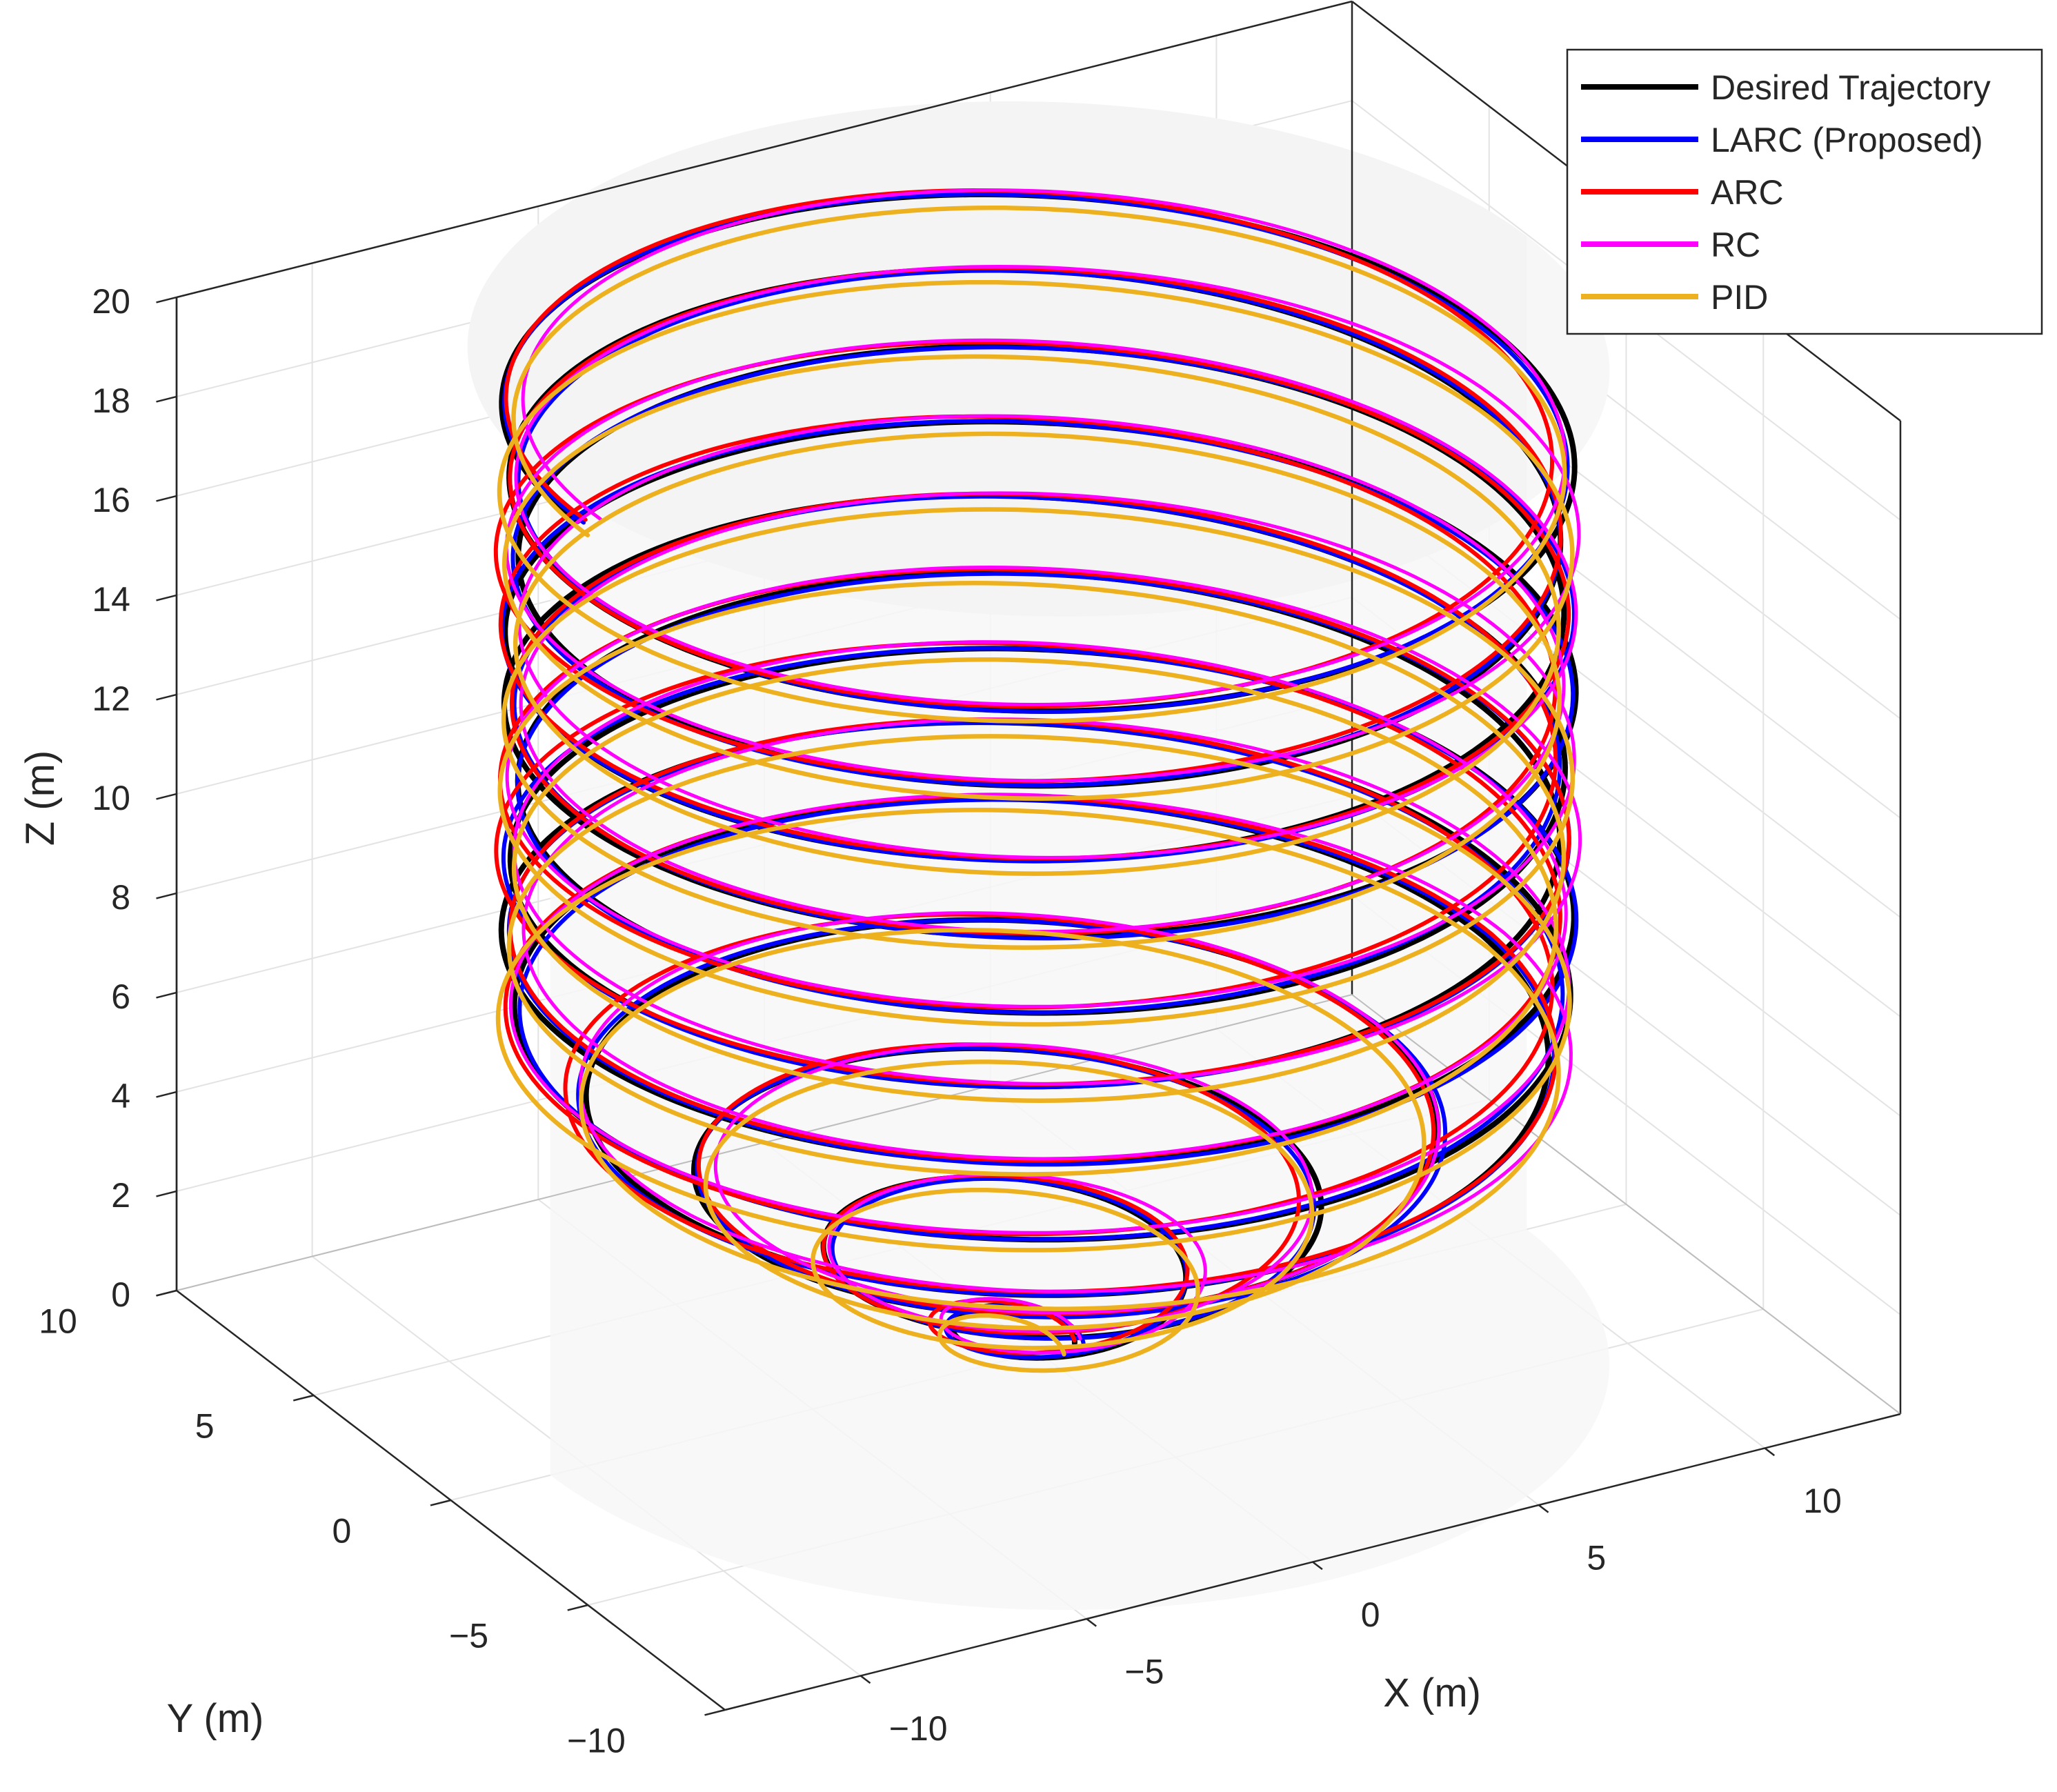 This screenshot has height=1792, width=2057. I want to click on x-tick-label: 10, so click(1822, 1501).